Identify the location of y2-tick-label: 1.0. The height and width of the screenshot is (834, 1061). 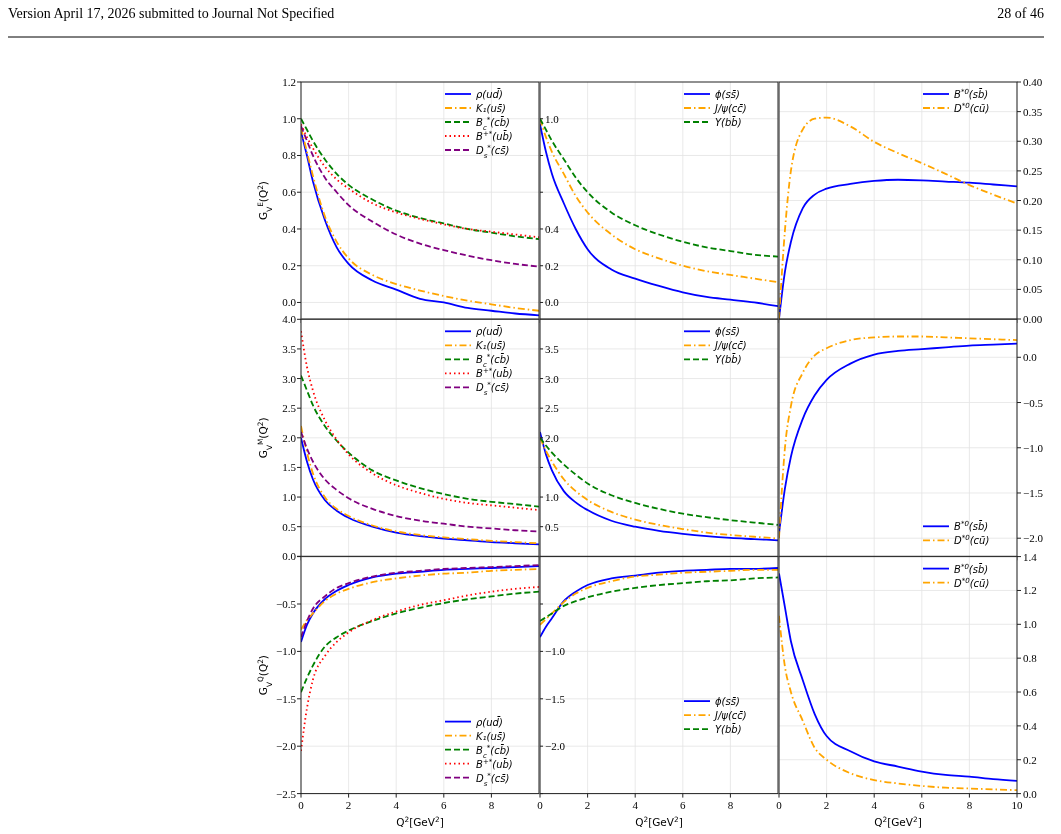
(1030, 624).